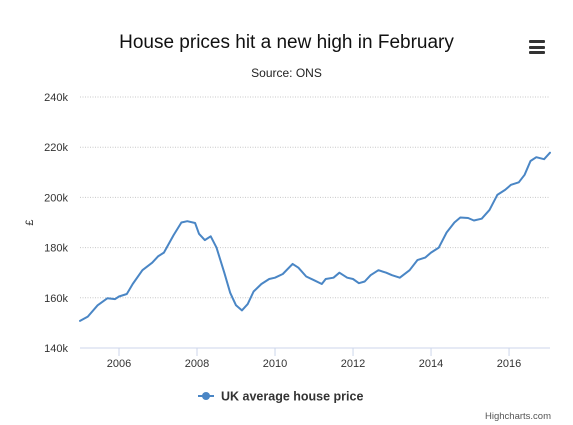 The height and width of the screenshot is (425, 573). What do you see at coordinates (56, 148) in the screenshot?
I see `y-tick-label: 220k` at bounding box center [56, 148].